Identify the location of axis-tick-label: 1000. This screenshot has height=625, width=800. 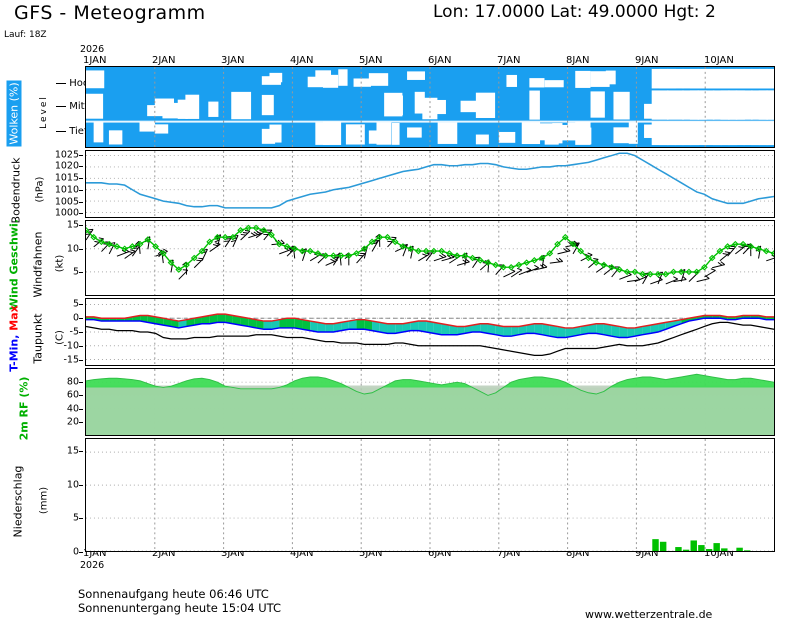
(66, 213).